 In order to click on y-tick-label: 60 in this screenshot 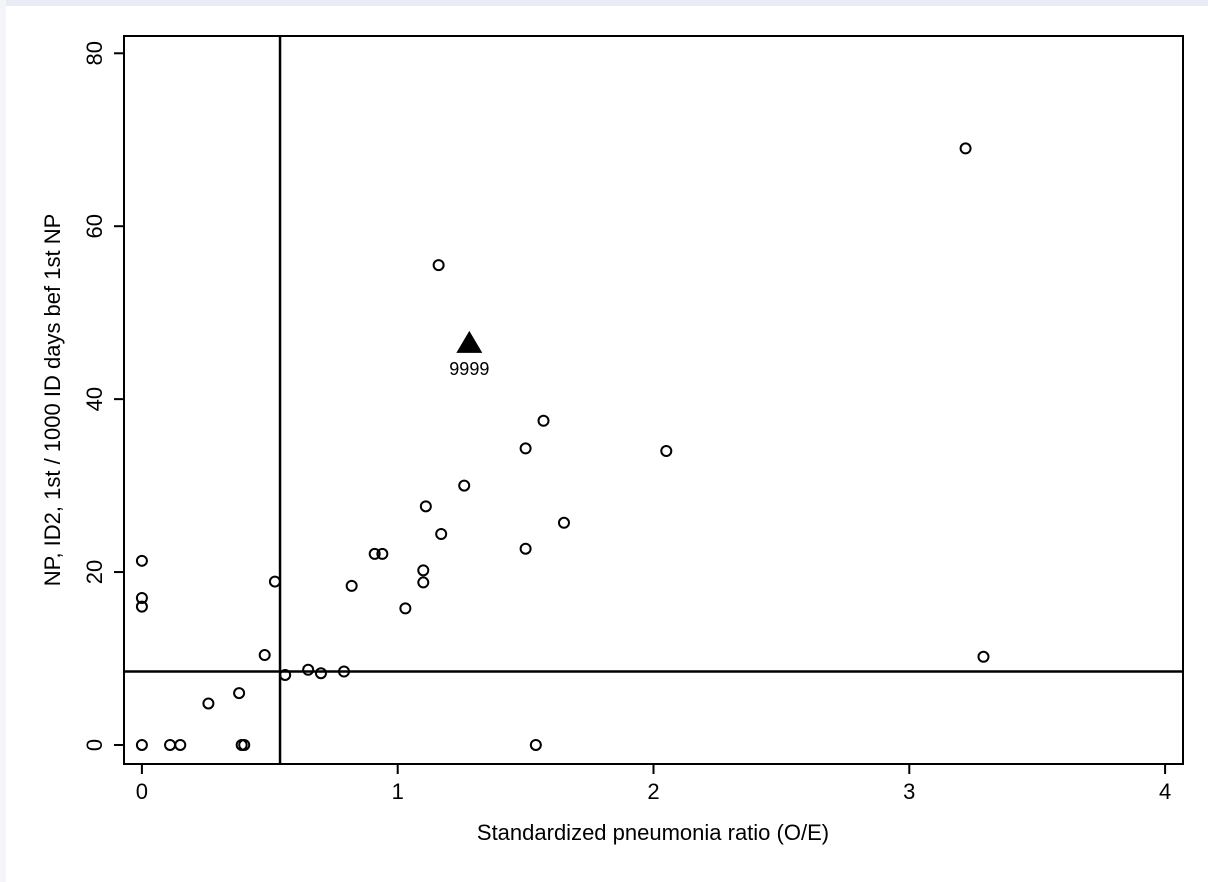, I will do `click(94, 226)`.